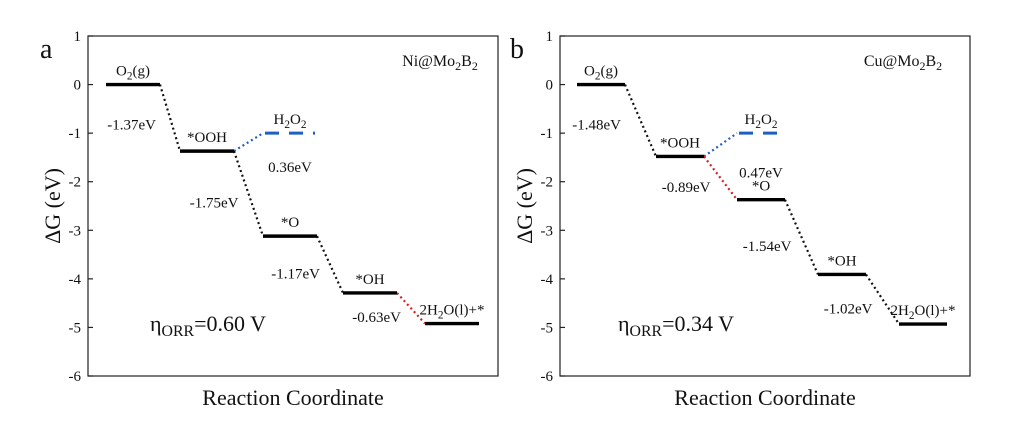 This screenshot has width=1030, height=421. Describe the element at coordinates (214, 204) in the screenshot. I see `step-energy-label: -1.75eV` at that location.